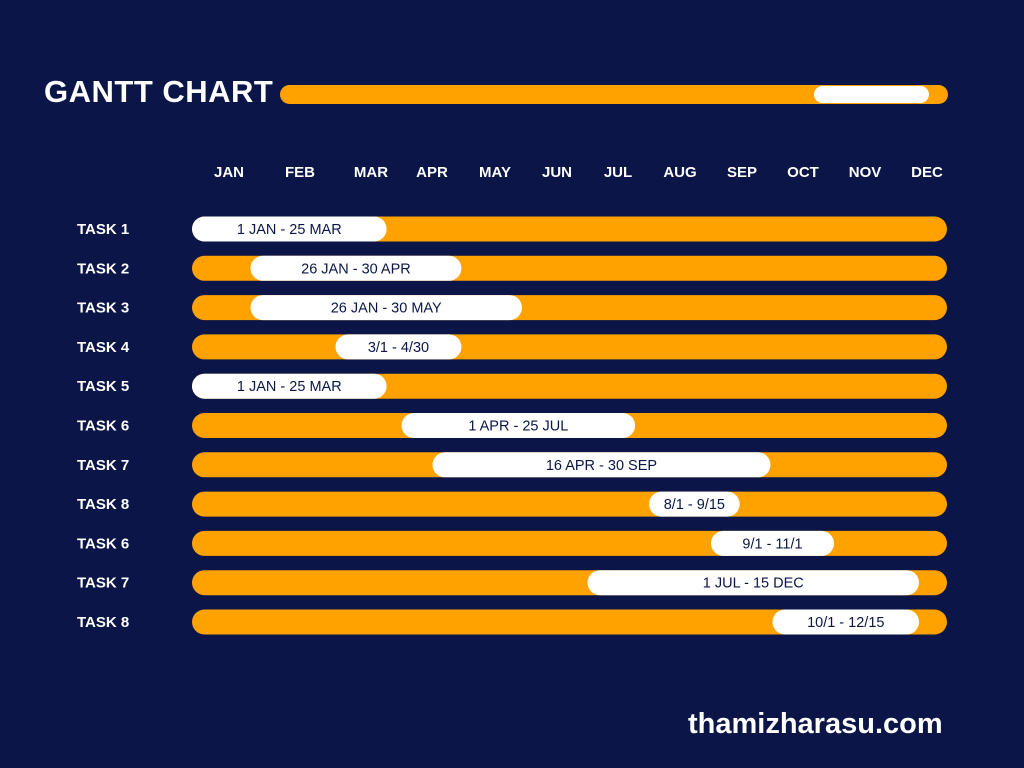 This screenshot has height=768, width=1024. I want to click on task-label: TASK 4, so click(103, 347).